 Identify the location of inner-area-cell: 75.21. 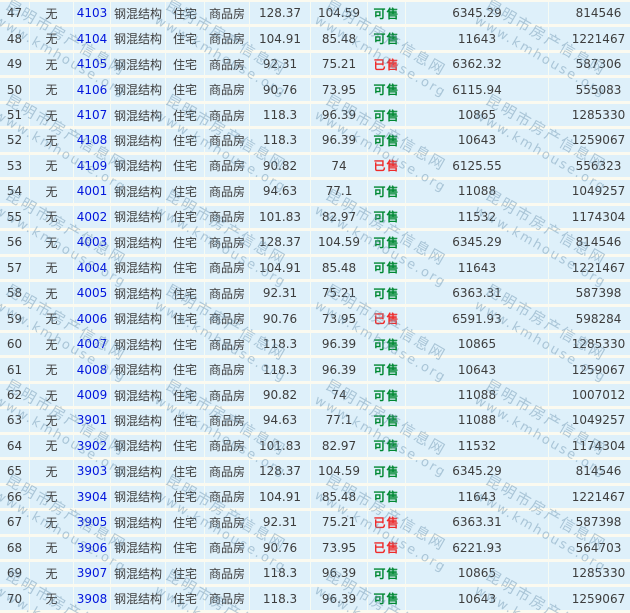
(339, 293).